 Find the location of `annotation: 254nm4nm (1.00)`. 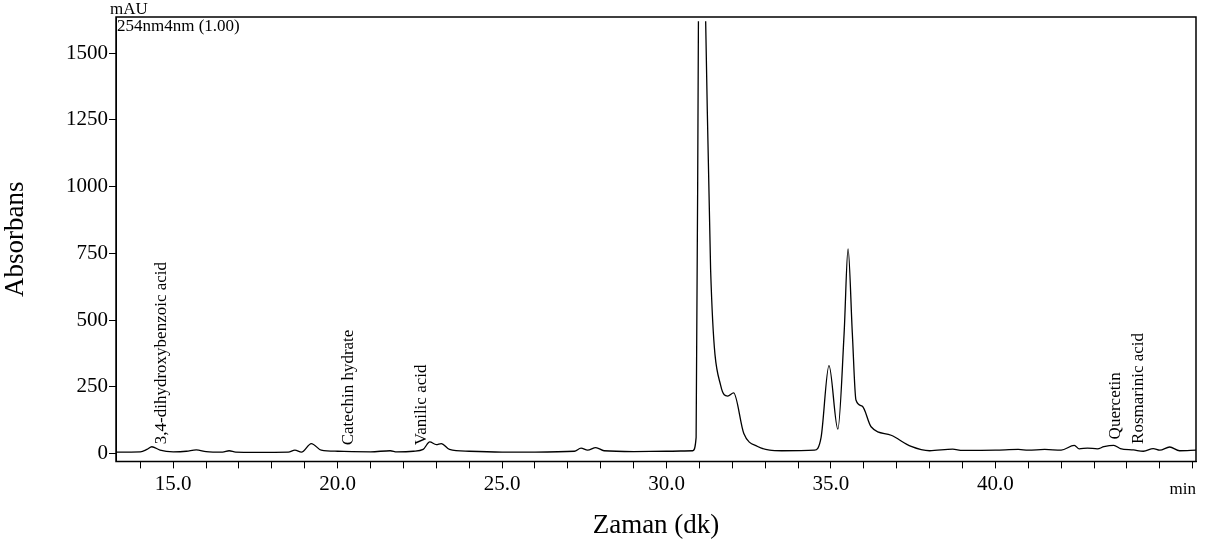

annotation: 254nm4nm (1.00) is located at coordinates (178, 25).